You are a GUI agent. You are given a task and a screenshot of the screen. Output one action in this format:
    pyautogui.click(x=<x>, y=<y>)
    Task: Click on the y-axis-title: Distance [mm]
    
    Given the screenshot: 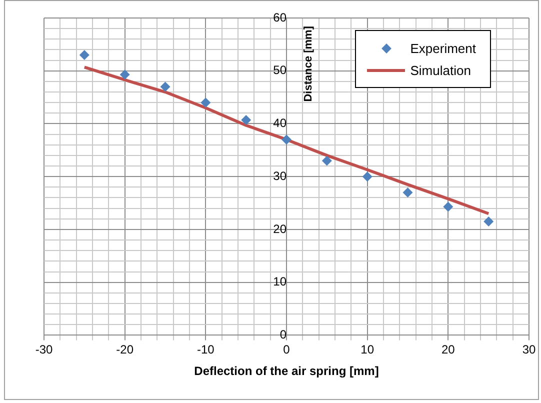 What is the action you would take?
    pyautogui.click(x=308, y=64)
    